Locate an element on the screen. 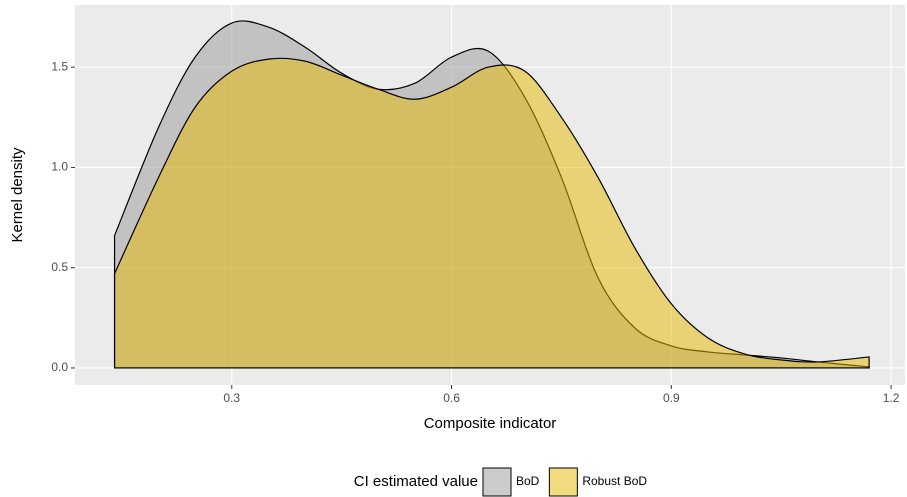 This screenshot has height=497, width=907. legend-title: CI estimated value is located at coordinates (416, 481).